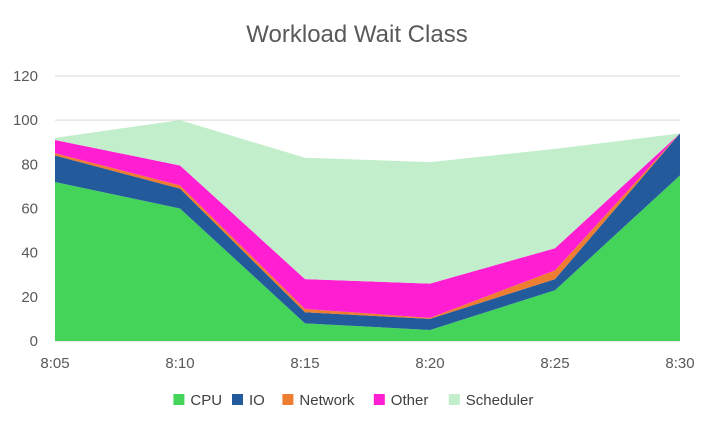 Image resolution: width=715 pixels, height=439 pixels. Describe the element at coordinates (29, 297) in the screenshot. I see `y-tick-label: 20` at that location.